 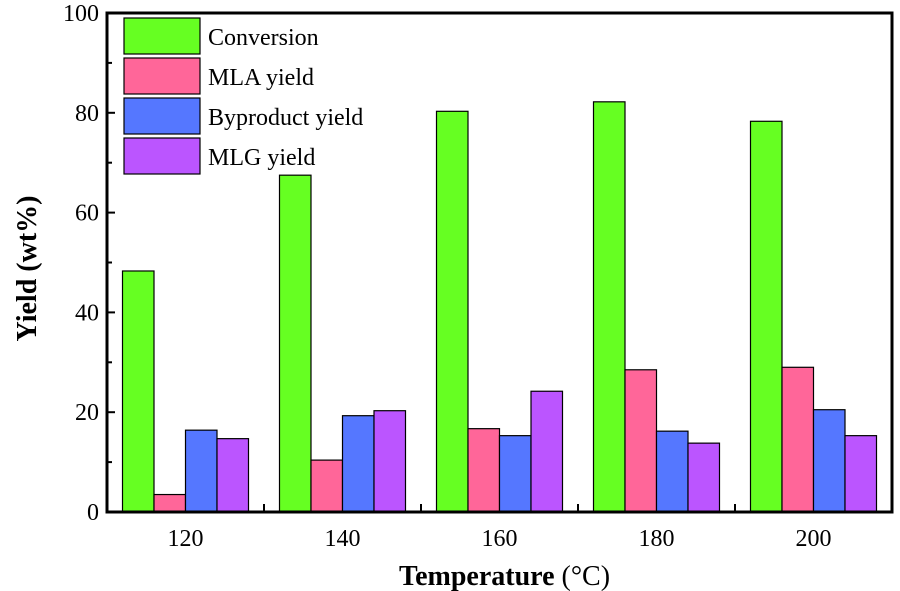 I want to click on x-axis-ticks: 120 140 160 180 200, so click(x=500, y=528).